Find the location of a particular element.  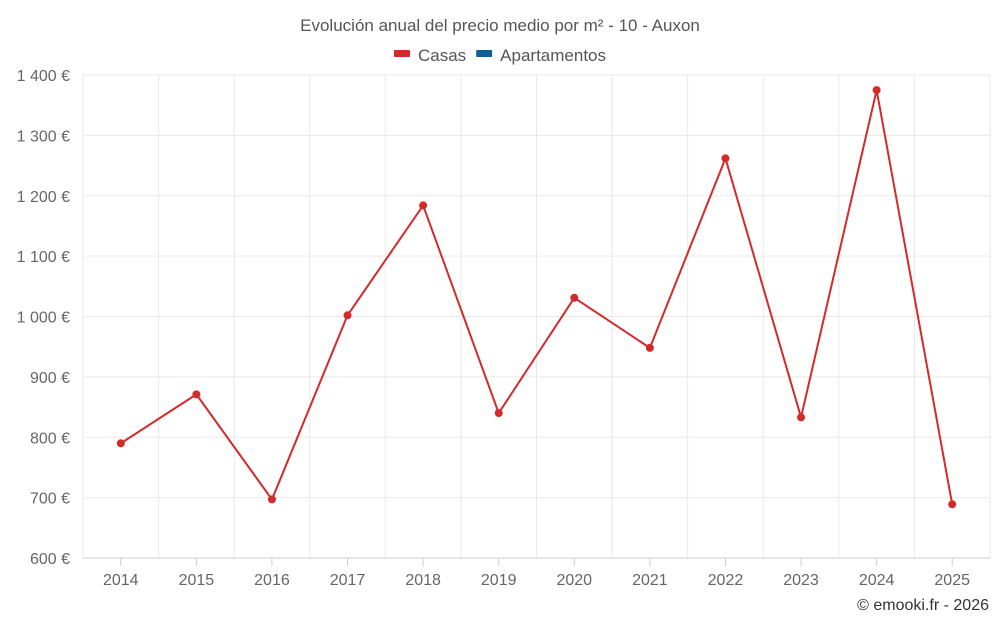

x-tick-label: 2022 is located at coordinates (726, 580).